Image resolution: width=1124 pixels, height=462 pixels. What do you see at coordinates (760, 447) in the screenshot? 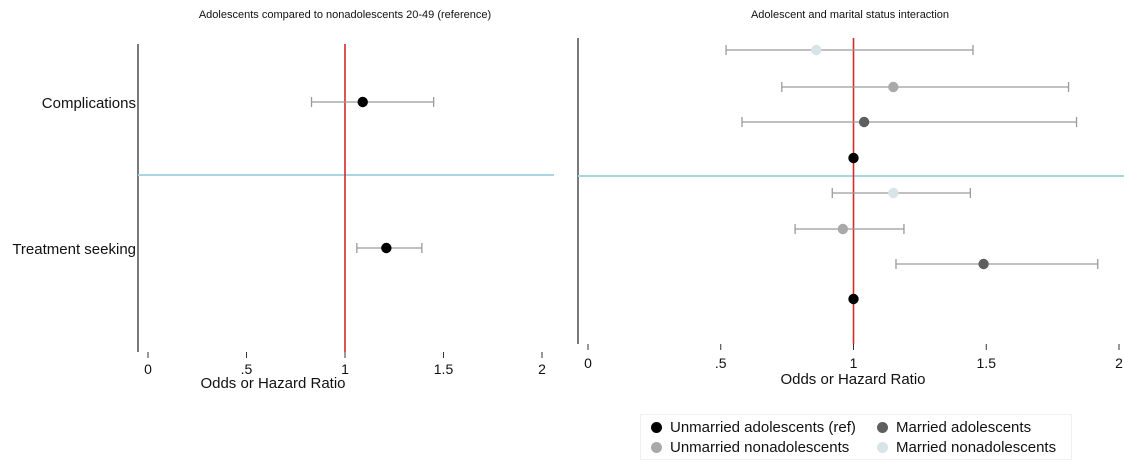
I see `legend-label: Unmarried nonadolescents` at bounding box center [760, 447].